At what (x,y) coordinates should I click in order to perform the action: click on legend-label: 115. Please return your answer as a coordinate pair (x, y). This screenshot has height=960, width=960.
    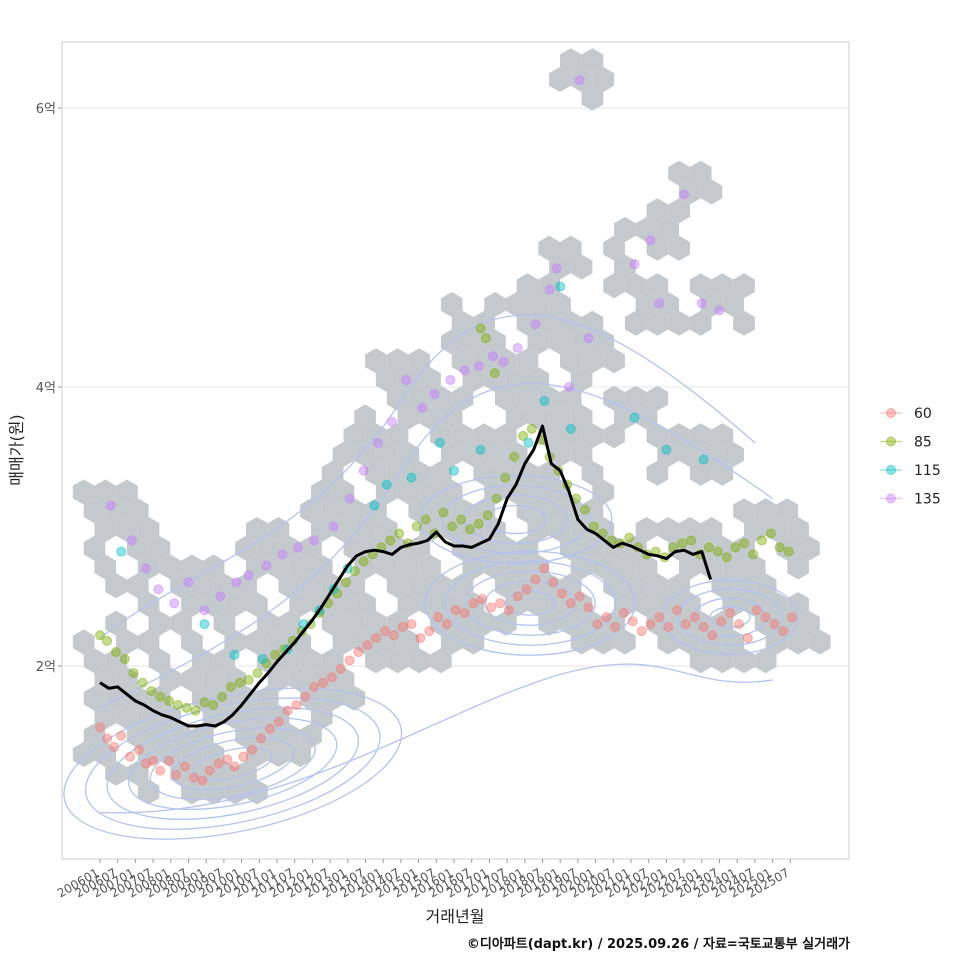
    Looking at the image, I should click on (927, 471).